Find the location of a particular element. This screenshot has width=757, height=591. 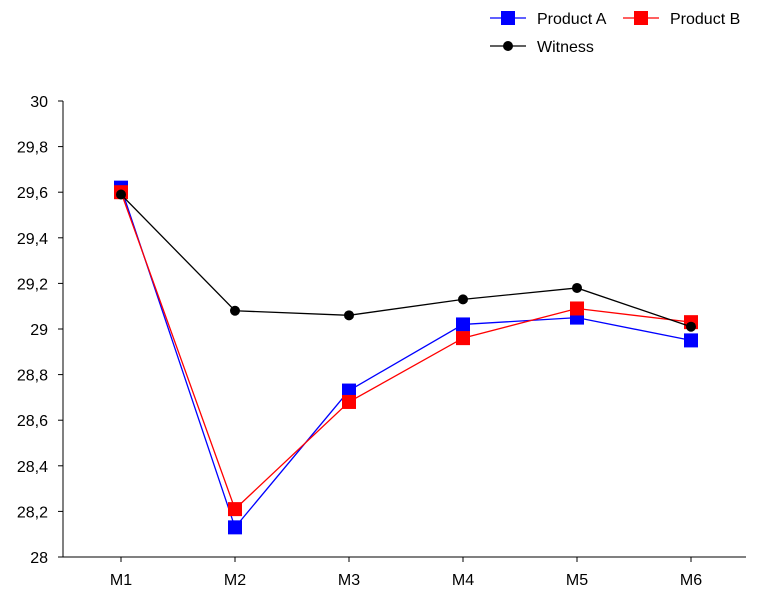

y-tick-label: 28,8 is located at coordinates (32, 376).